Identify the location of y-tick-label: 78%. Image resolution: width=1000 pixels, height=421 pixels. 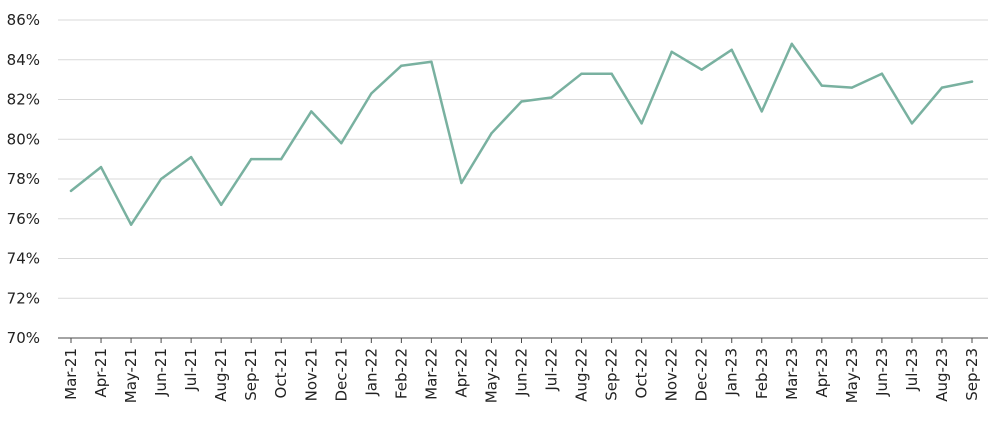
(23, 179).